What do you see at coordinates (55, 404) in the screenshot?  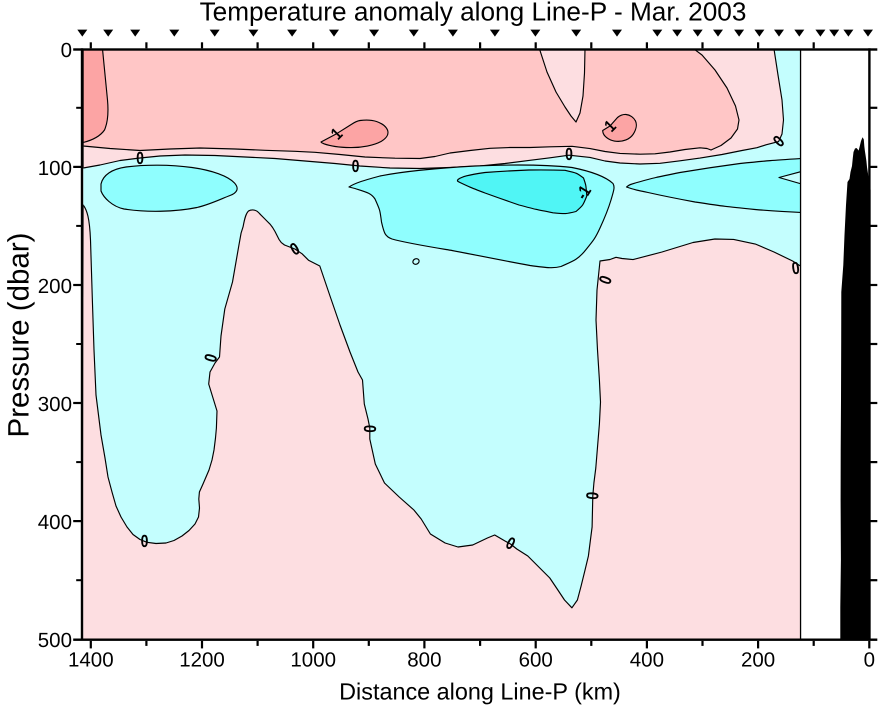 I see `svg-text: 300` at bounding box center [55, 404].